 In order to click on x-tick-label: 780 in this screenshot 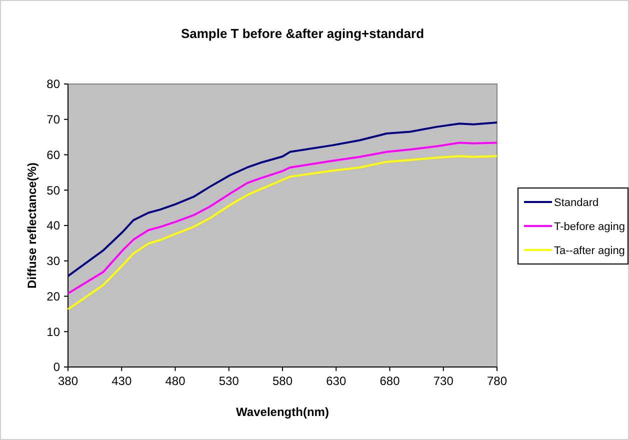, I will do `click(497, 381)`.